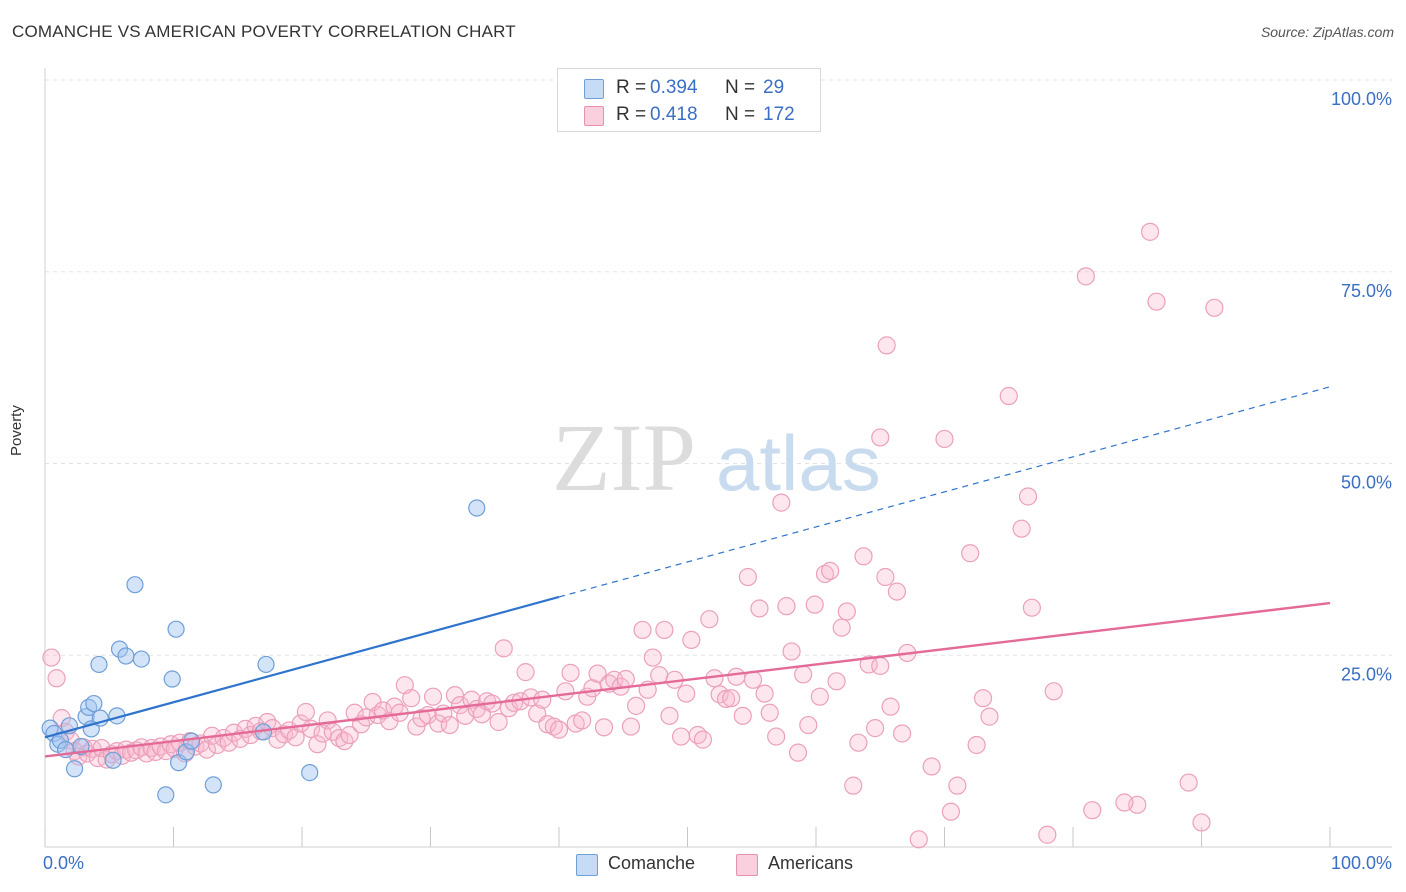 This screenshot has height=892, width=1406. I want to click on y-tick-label: 100.0%, so click(1361, 99).